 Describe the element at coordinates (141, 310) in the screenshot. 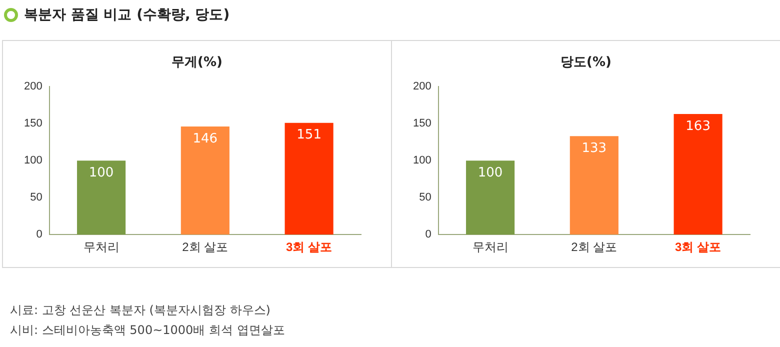

I see `text: 시료: 고창 선운산 복분자 (복분자시험장 하우스)` at that location.